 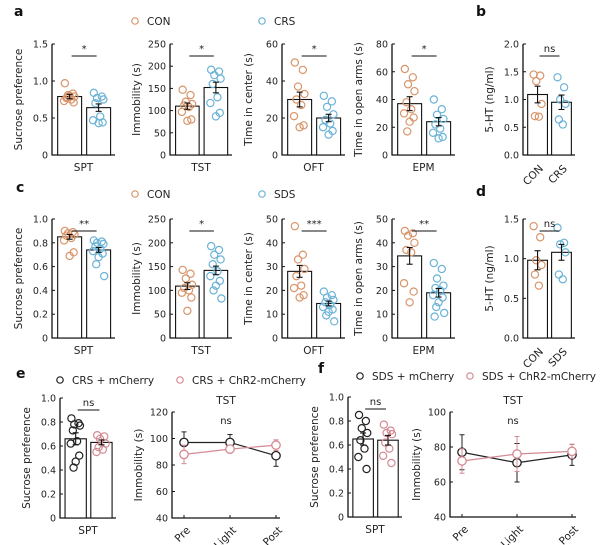 What do you see at coordinates (512, 534) in the screenshot?
I see `x-tick-label: Light` at bounding box center [512, 534].